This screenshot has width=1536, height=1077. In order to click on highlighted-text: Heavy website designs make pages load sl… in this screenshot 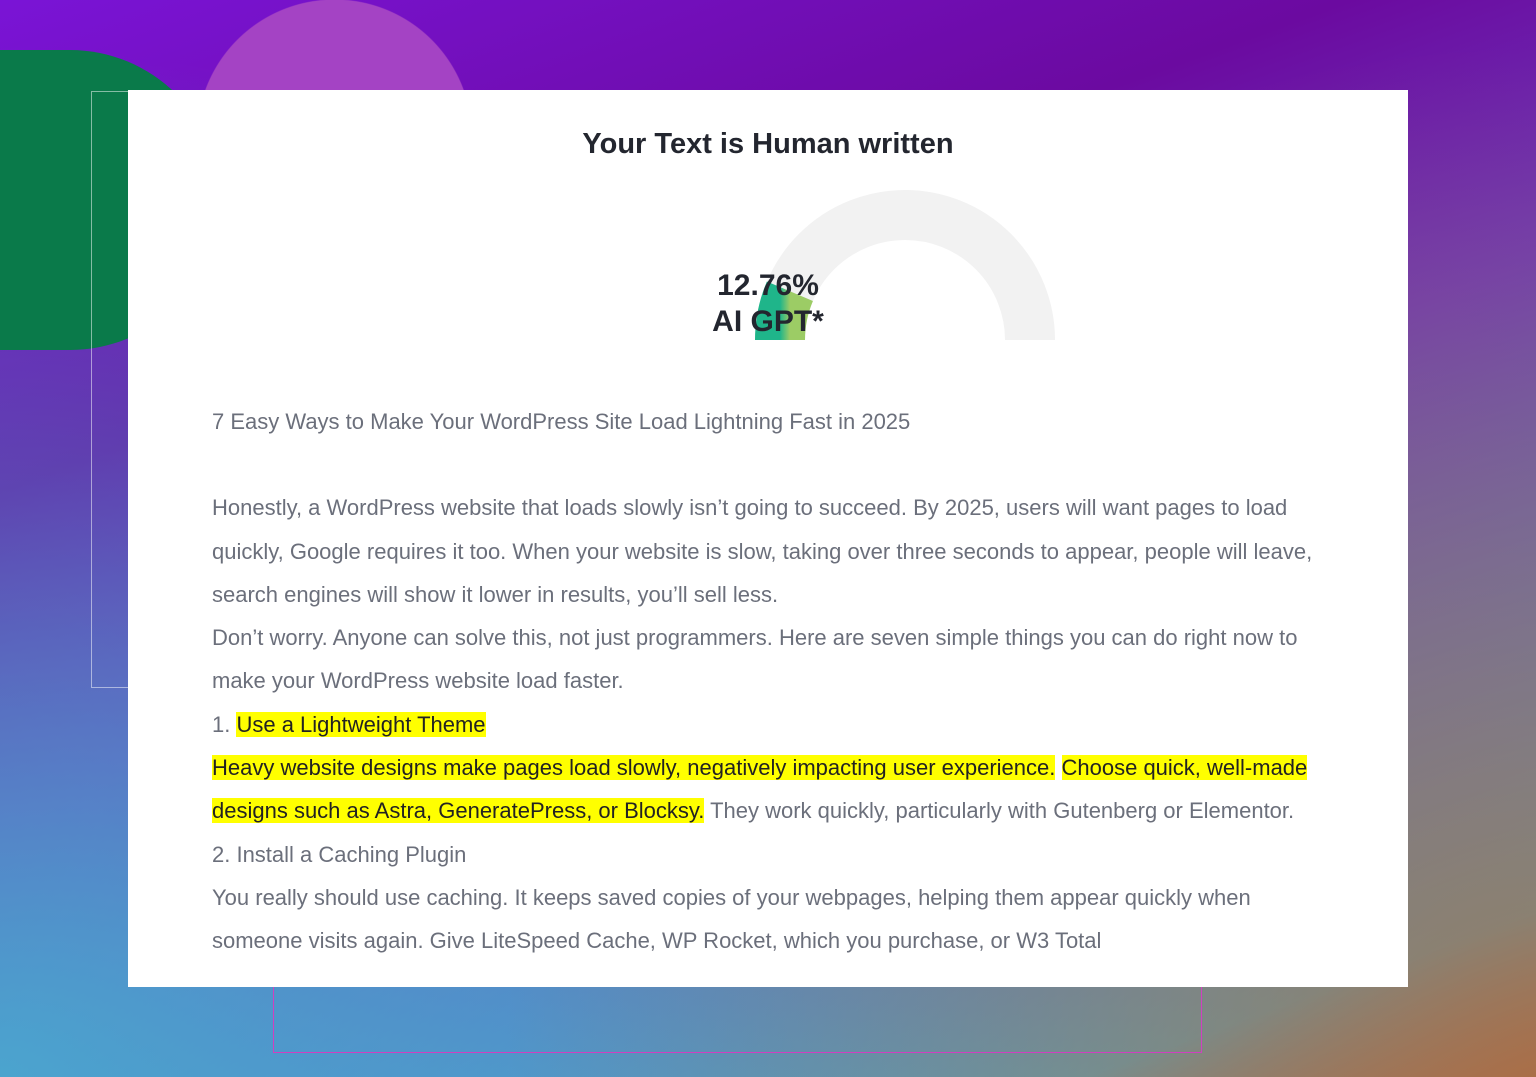, I will do `click(634, 768)`.